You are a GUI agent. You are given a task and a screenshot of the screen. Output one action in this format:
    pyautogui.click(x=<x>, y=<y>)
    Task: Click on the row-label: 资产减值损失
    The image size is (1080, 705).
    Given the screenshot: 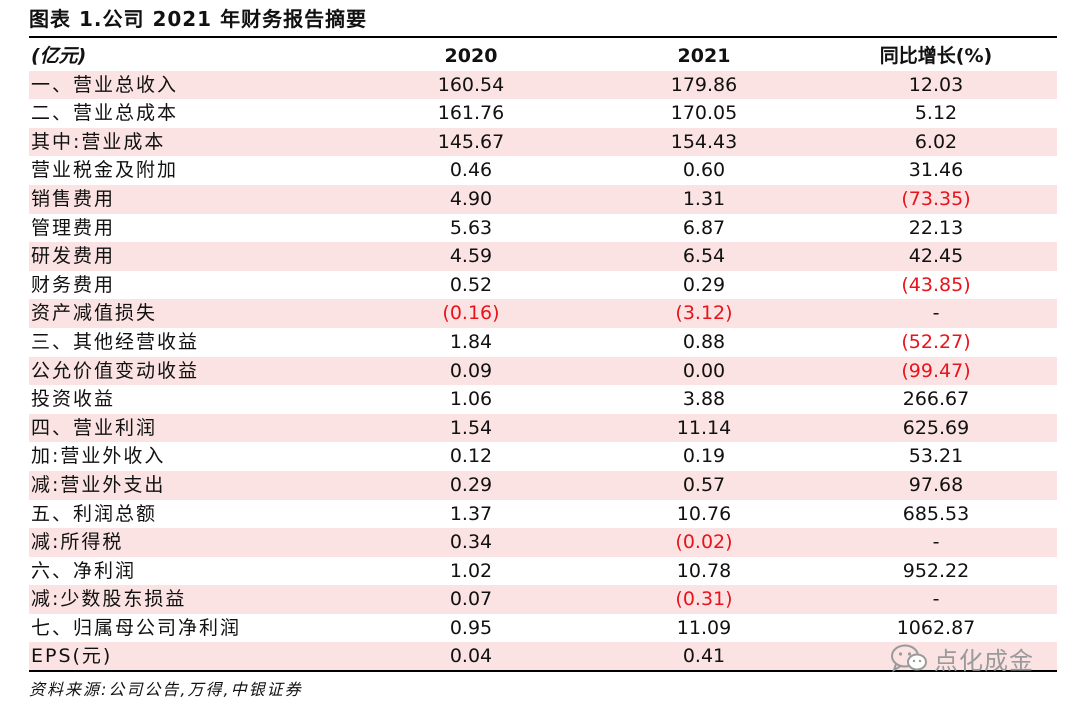 What is the action you would take?
    pyautogui.click(x=94, y=313)
    